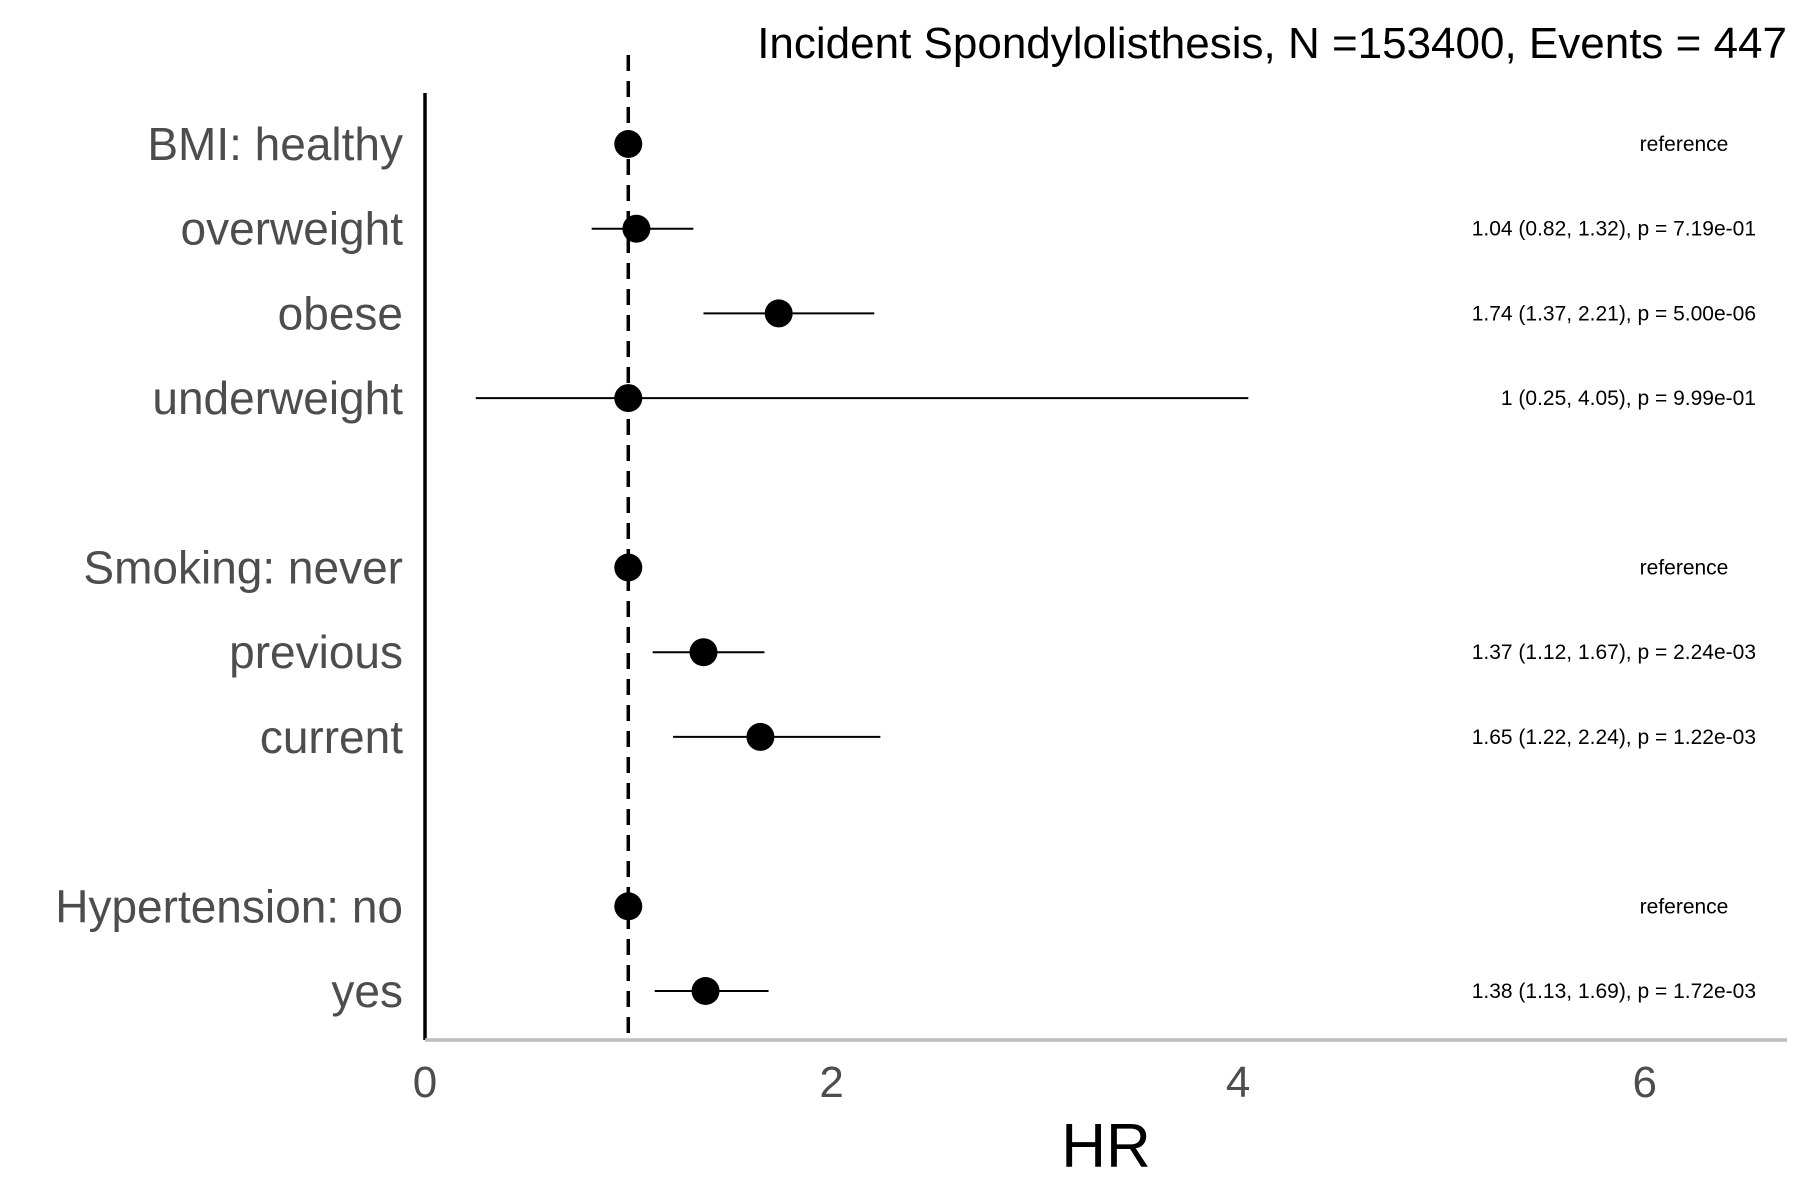 The height and width of the screenshot is (1200, 1800). Describe the element at coordinates (1614, 313) in the screenshot. I see `row-annotation: 1.74 (1.37, 2.21), p = 5.00e-06` at that location.